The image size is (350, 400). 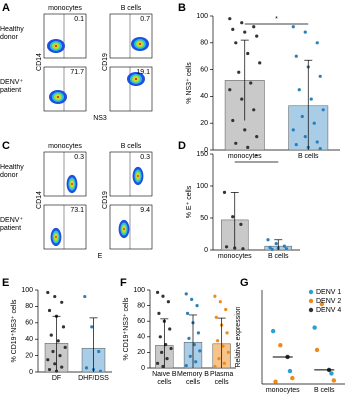 What do you see at coordinates (27, 290) in the screenshot?
I see `y-tick-label: 100` at bounding box center [27, 290].